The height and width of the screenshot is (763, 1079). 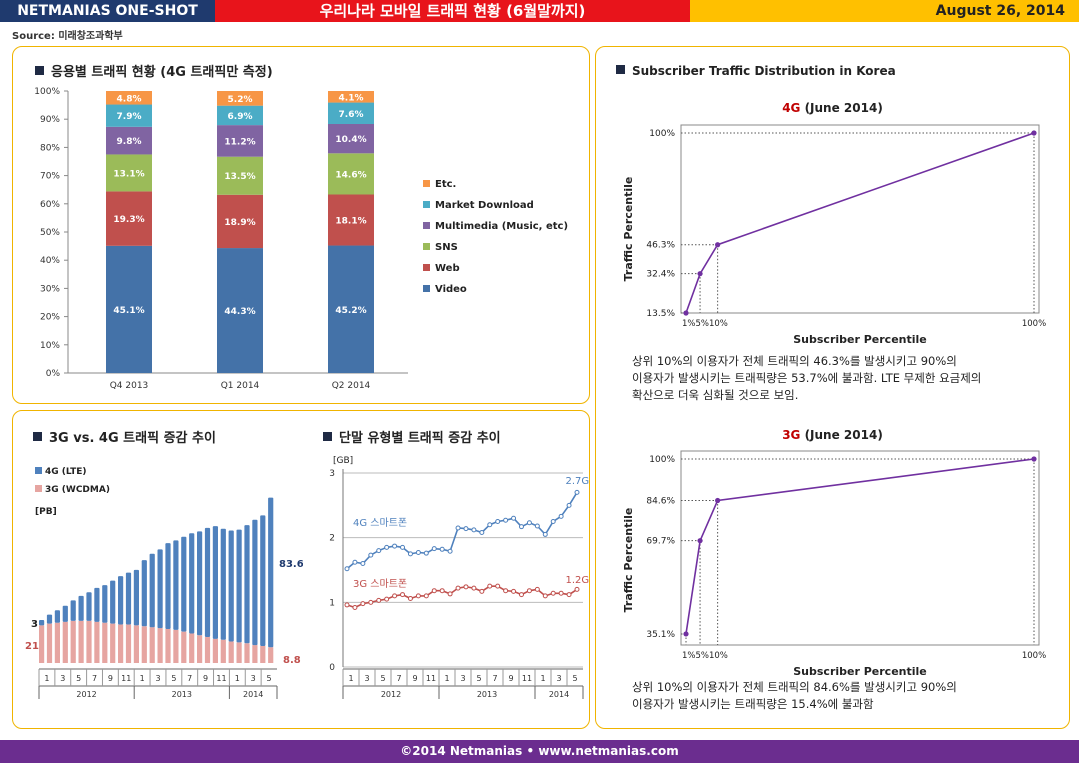 I want to click on y-tick-label: 13.5%, so click(x=660, y=314).